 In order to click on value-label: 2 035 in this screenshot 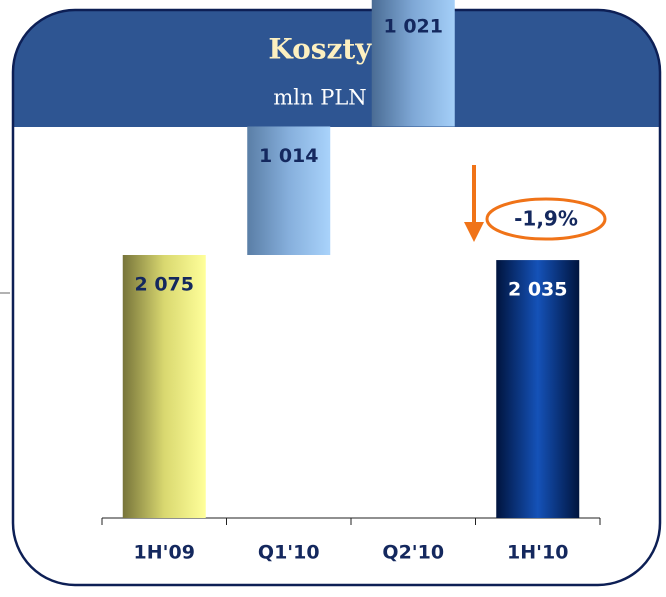, I will do `click(538, 290)`.